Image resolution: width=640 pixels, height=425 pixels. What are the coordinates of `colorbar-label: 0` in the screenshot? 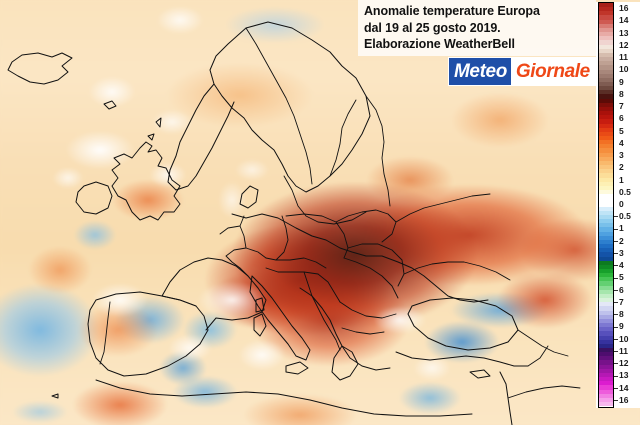 It's located at (621, 204).